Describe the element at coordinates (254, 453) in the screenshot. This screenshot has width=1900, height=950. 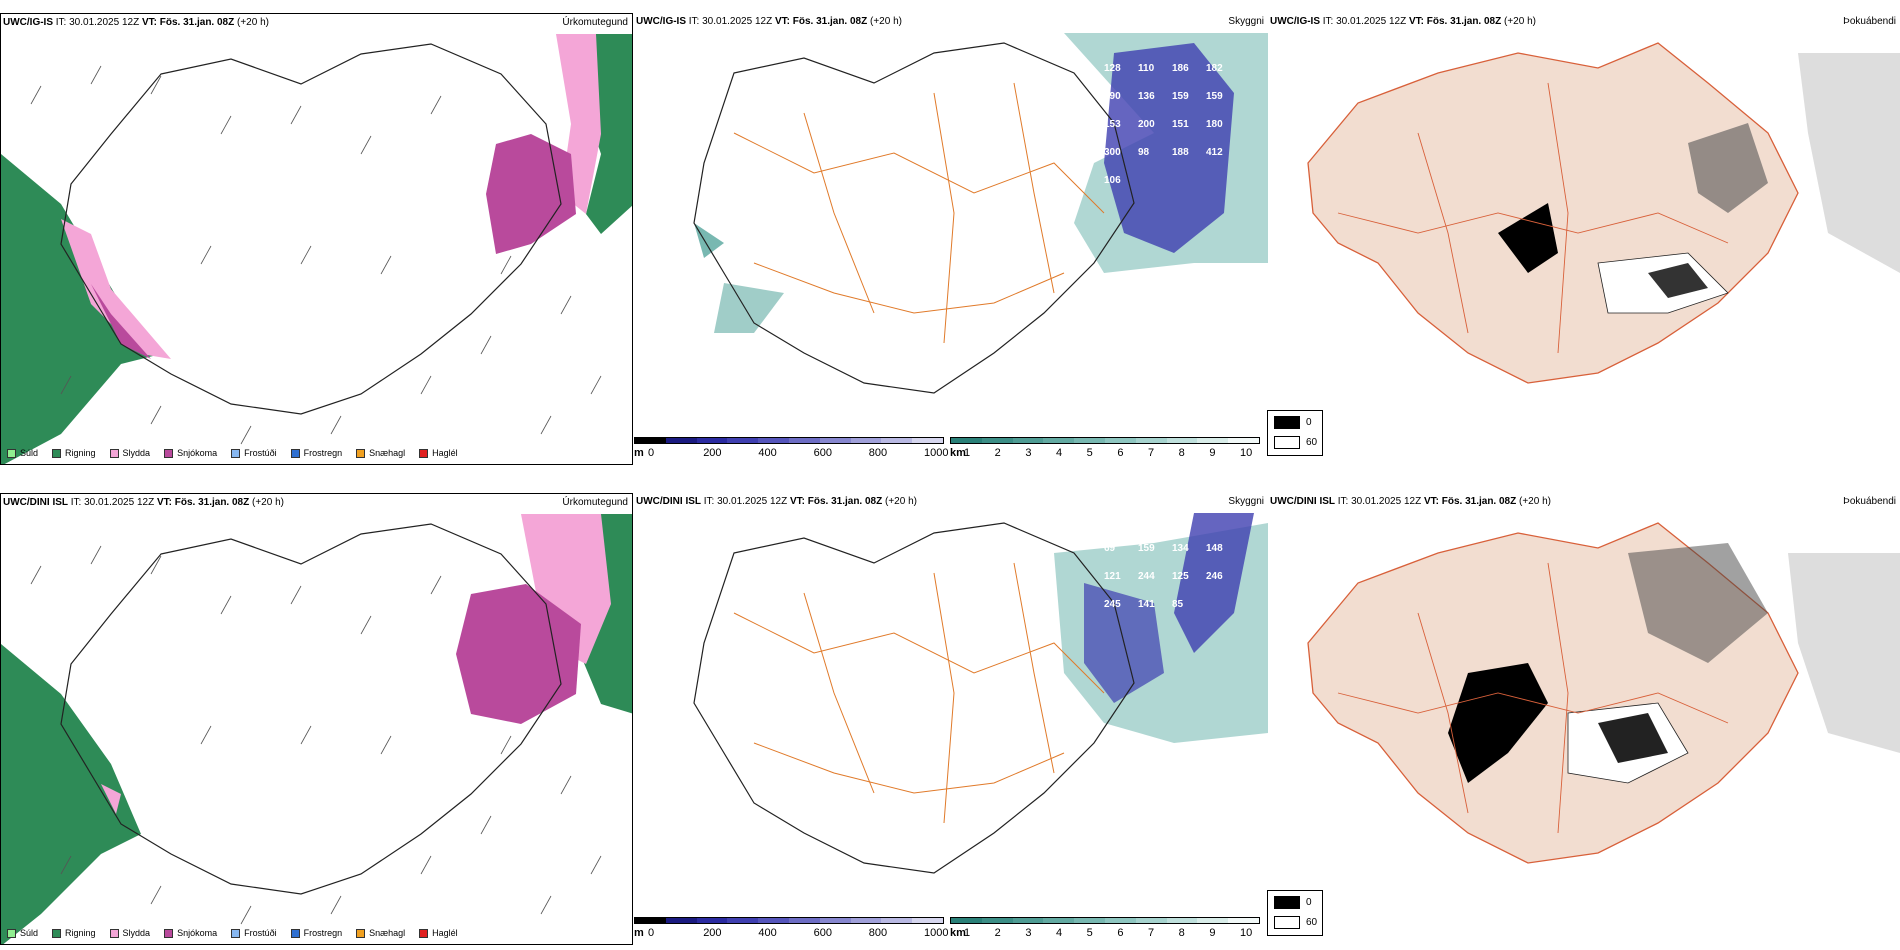
I see `legend-item: Frostúði` at that location.